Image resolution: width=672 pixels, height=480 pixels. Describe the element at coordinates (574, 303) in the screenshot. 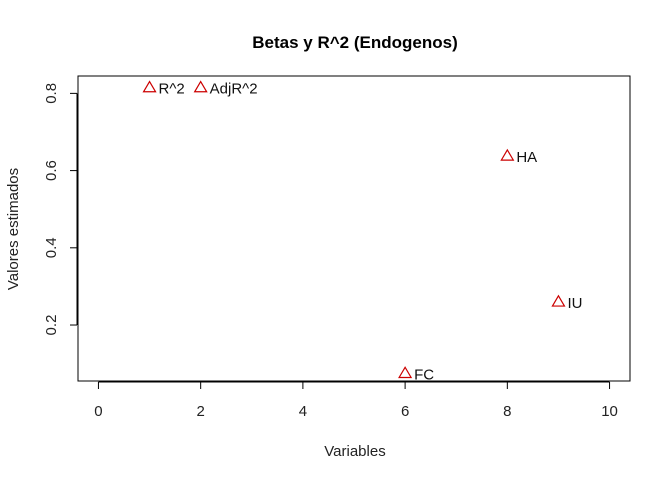

I see `data-point-label: IU` at that location.